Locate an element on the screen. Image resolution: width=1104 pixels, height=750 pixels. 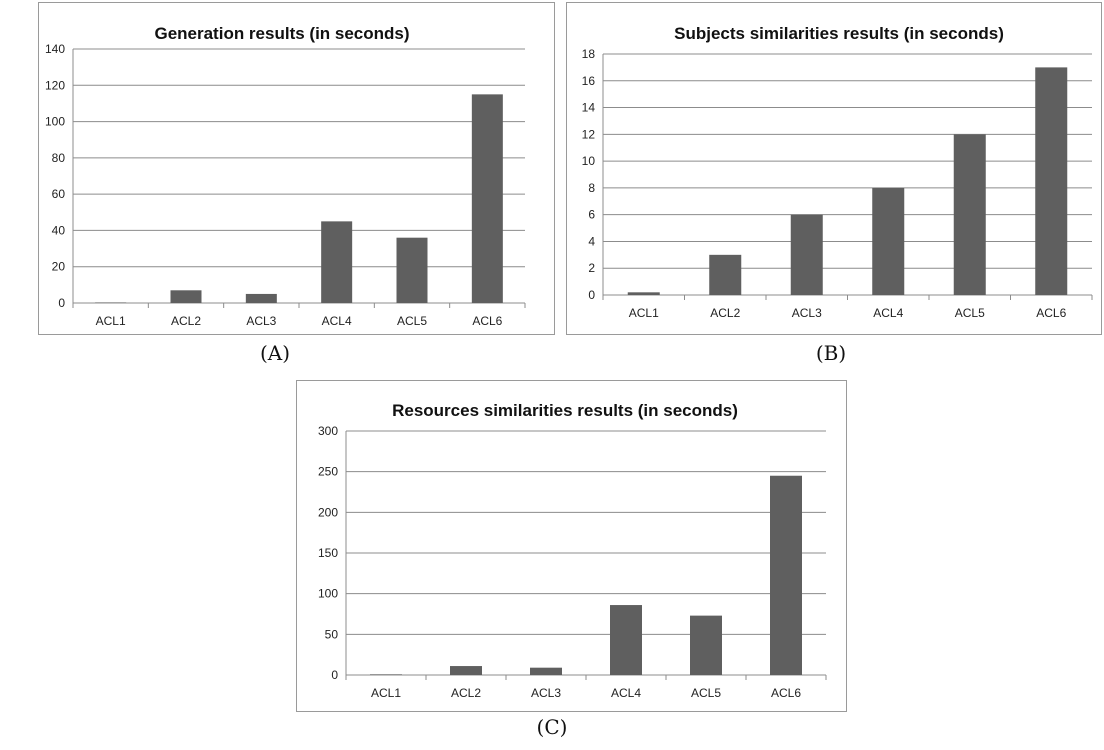
chart-b-ytick-label: 10 is located at coordinates (589, 161).